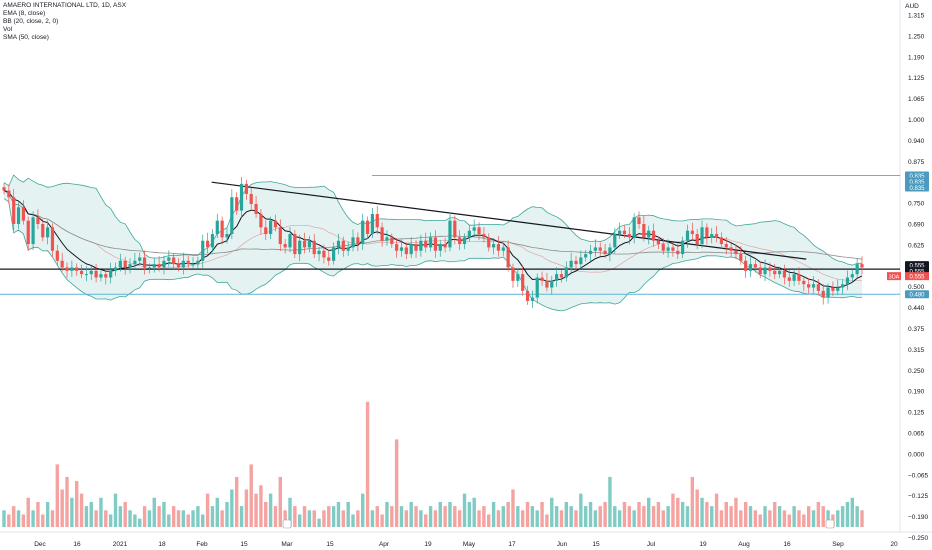  Describe the element at coordinates (469, 544) in the screenshot. I see `x-tick-label: May` at that location.